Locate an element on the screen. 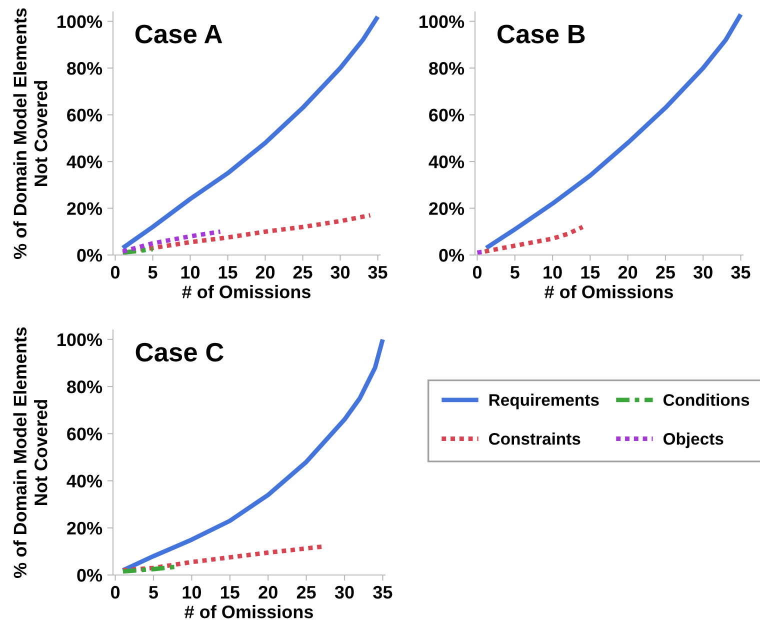 The height and width of the screenshot is (621, 760). chart-title: Case A is located at coordinates (178, 34).